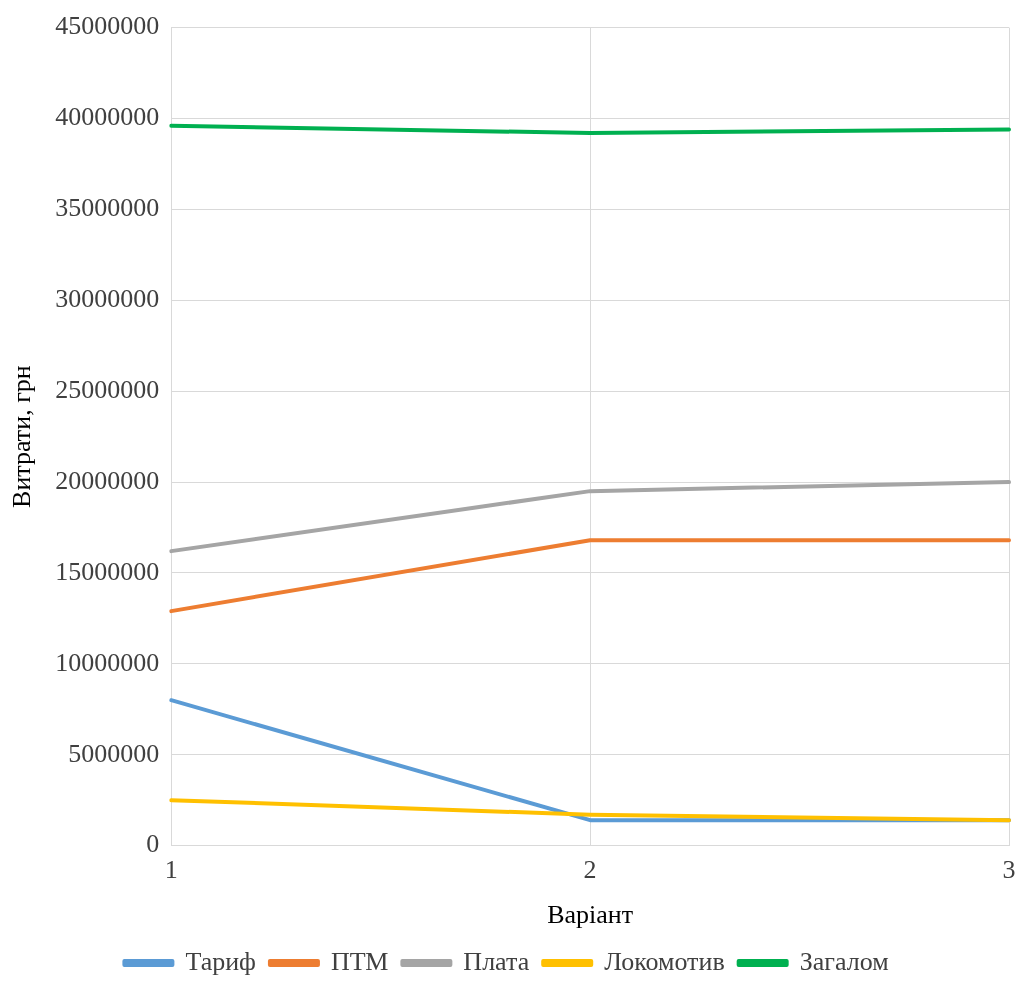 The image size is (1027, 990). Describe the element at coordinates (171, 870) in the screenshot. I see `x-tick-label: 1` at that location.